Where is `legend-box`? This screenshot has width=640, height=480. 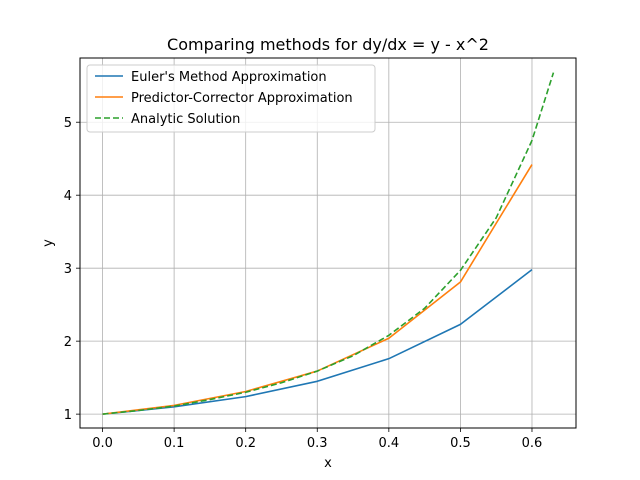
legend-box is located at coordinates (231, 98).